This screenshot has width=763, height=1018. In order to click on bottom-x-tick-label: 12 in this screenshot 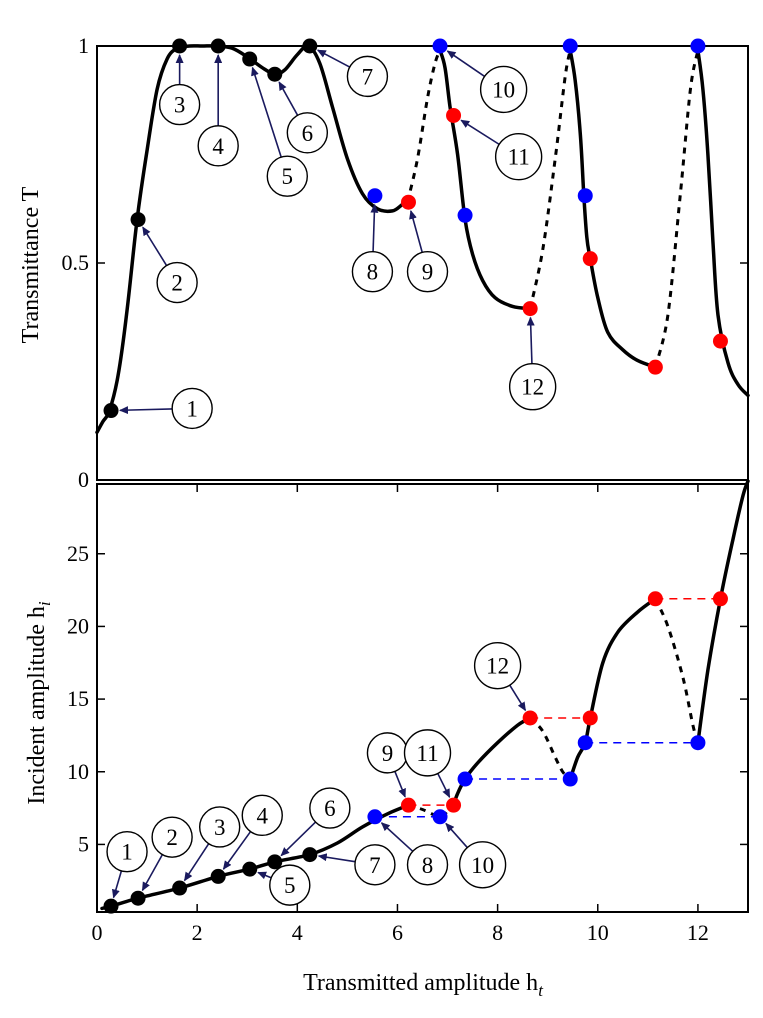, I will do `click(698, 932)`.